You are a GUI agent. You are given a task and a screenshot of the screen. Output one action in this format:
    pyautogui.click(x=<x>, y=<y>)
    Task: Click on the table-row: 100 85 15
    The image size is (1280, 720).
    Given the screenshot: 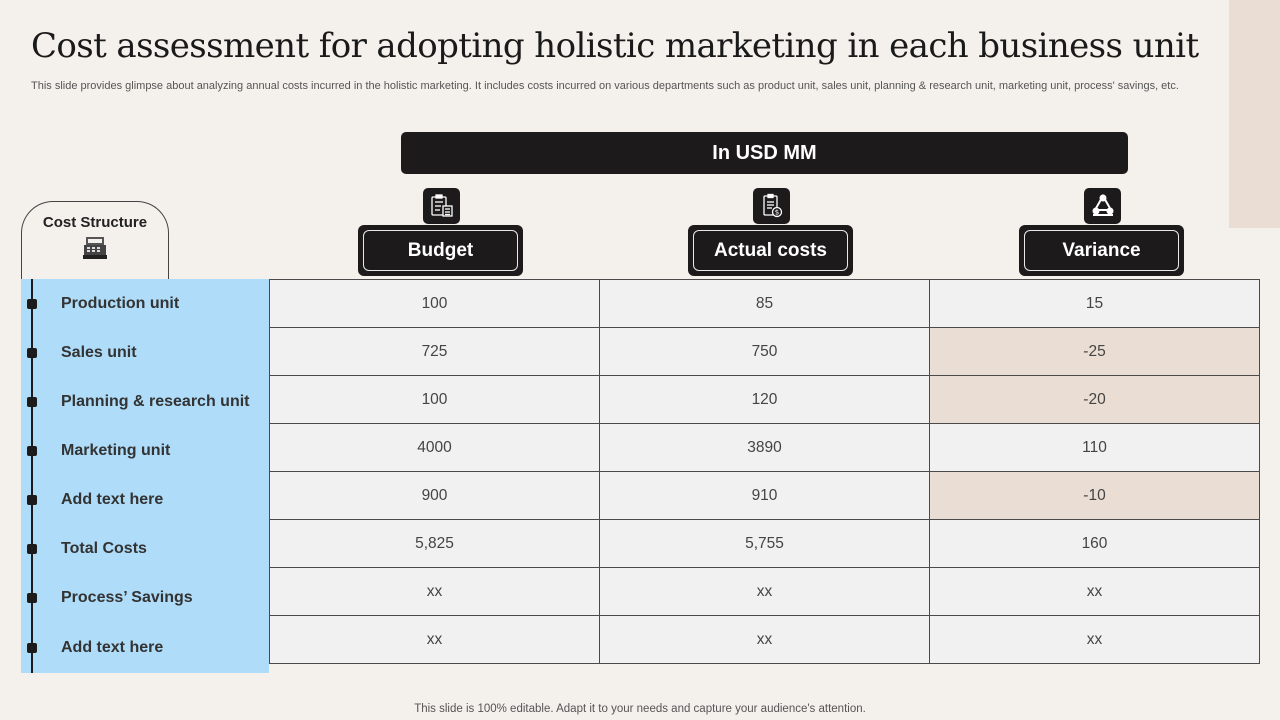 What is the action you would take?
    pyautogui.click(x=764, y=303)
    